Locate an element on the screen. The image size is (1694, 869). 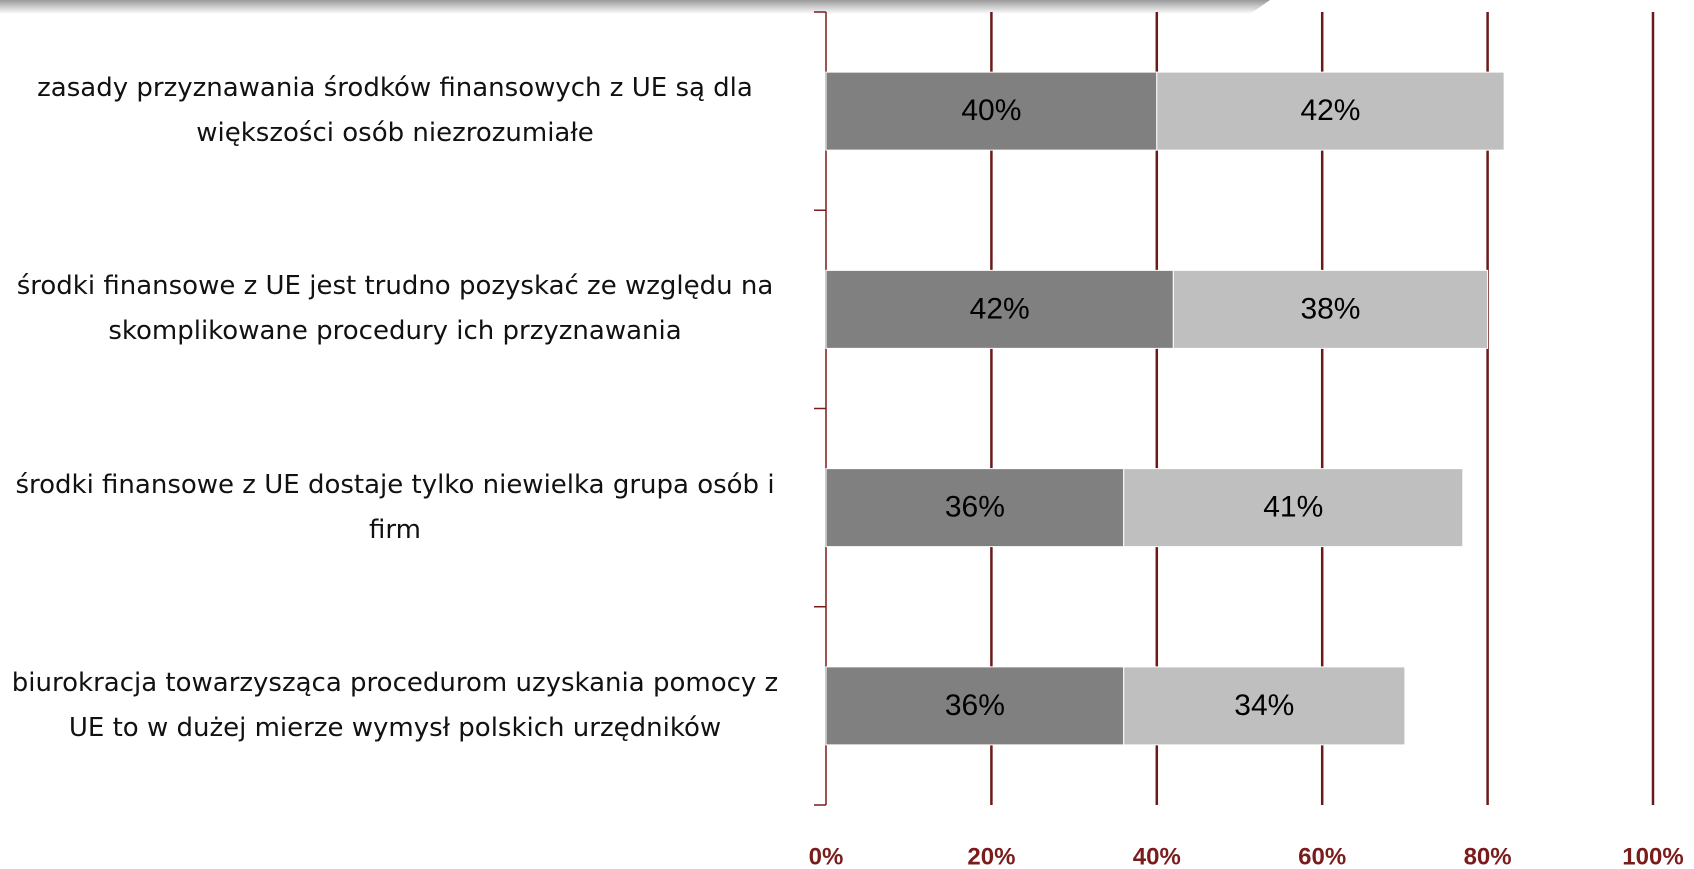
x-tick-label: 100% is located at coordinates (1652, 856).